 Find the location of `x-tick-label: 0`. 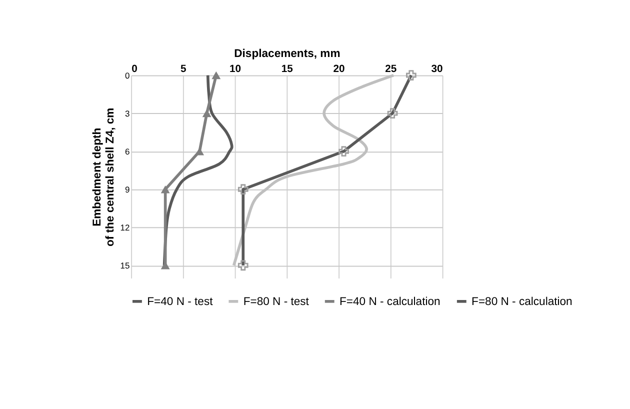

x-tick-label: 0 is located at coordinates (135, 69).